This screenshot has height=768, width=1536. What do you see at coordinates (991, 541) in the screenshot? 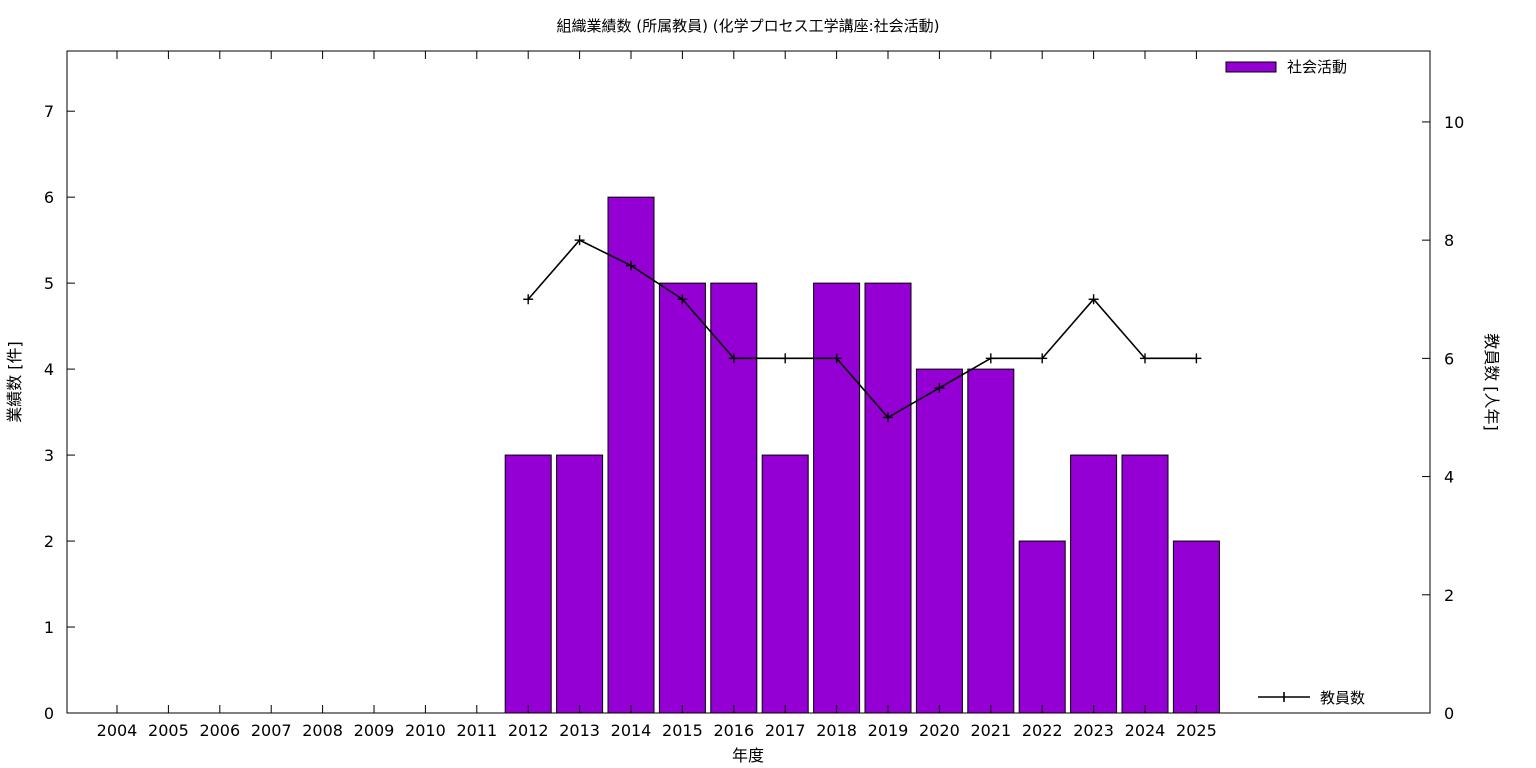
I see `bar-2021` at bounding box center [991, 541].